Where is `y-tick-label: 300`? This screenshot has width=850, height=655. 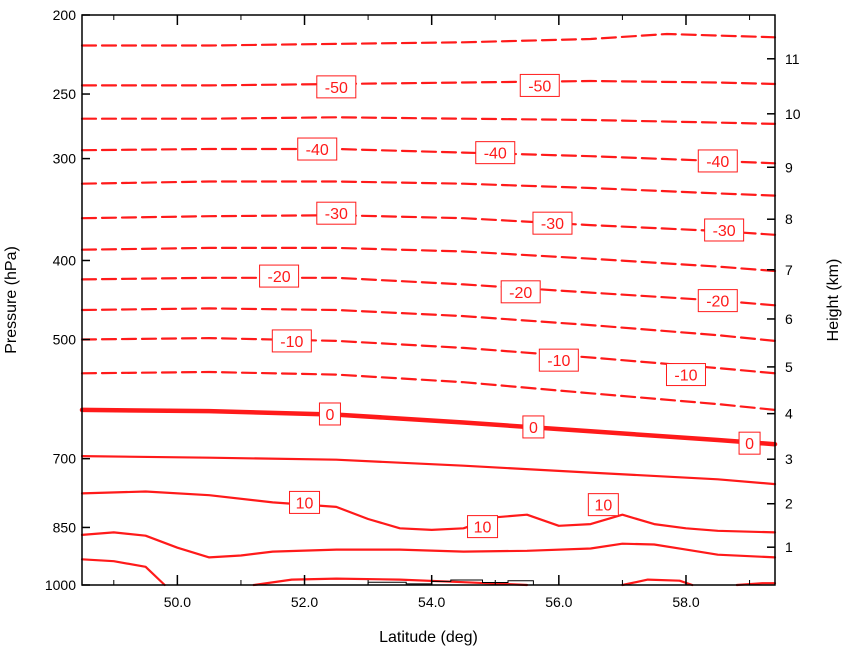 y-tick-label: 300 is located at coordinates (65, 159).